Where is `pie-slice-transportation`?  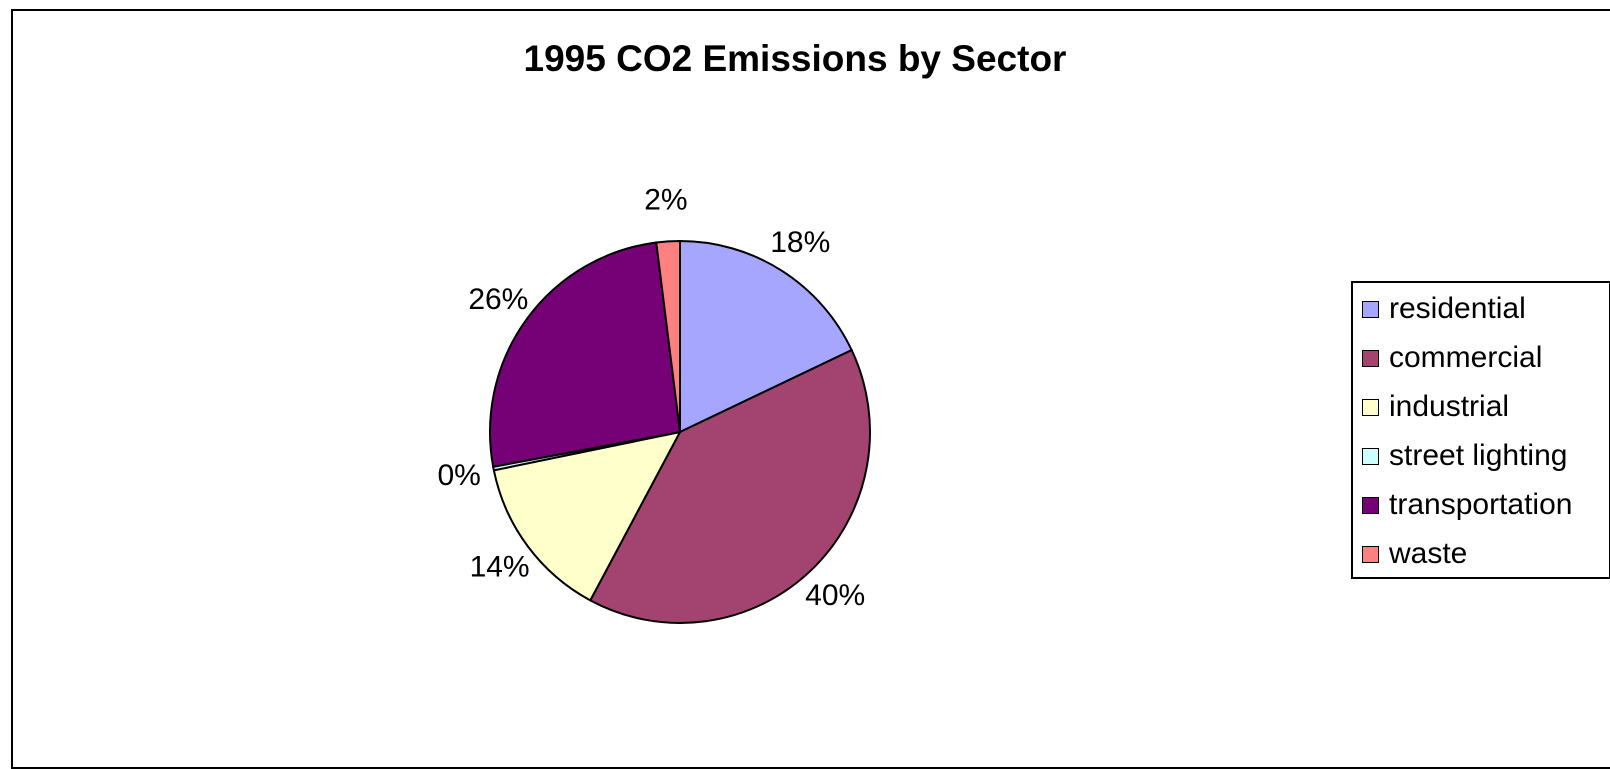 pie-slice-transportation is located at coordinates (585, 354).